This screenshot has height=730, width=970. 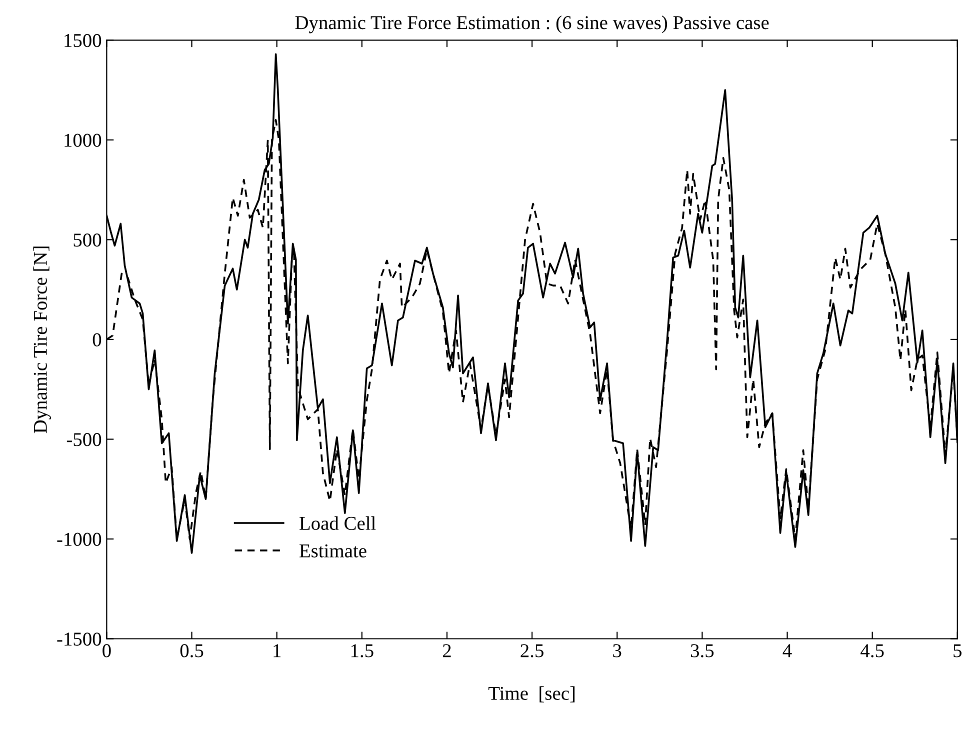 What do you see at coordinates (192, 651) in the screenshot?
I see `x-tick-label: 0.5` at bounding box center [192, 651].